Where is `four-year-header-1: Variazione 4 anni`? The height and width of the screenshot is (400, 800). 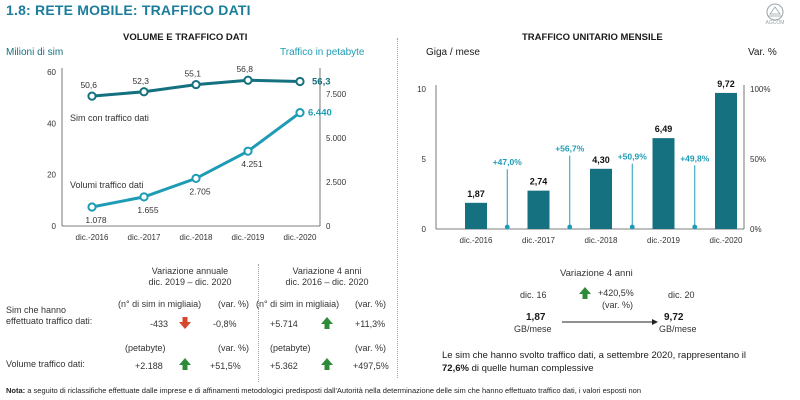 four-year-header-1: Variazione 4 anni is located at coordinates (327, 271).